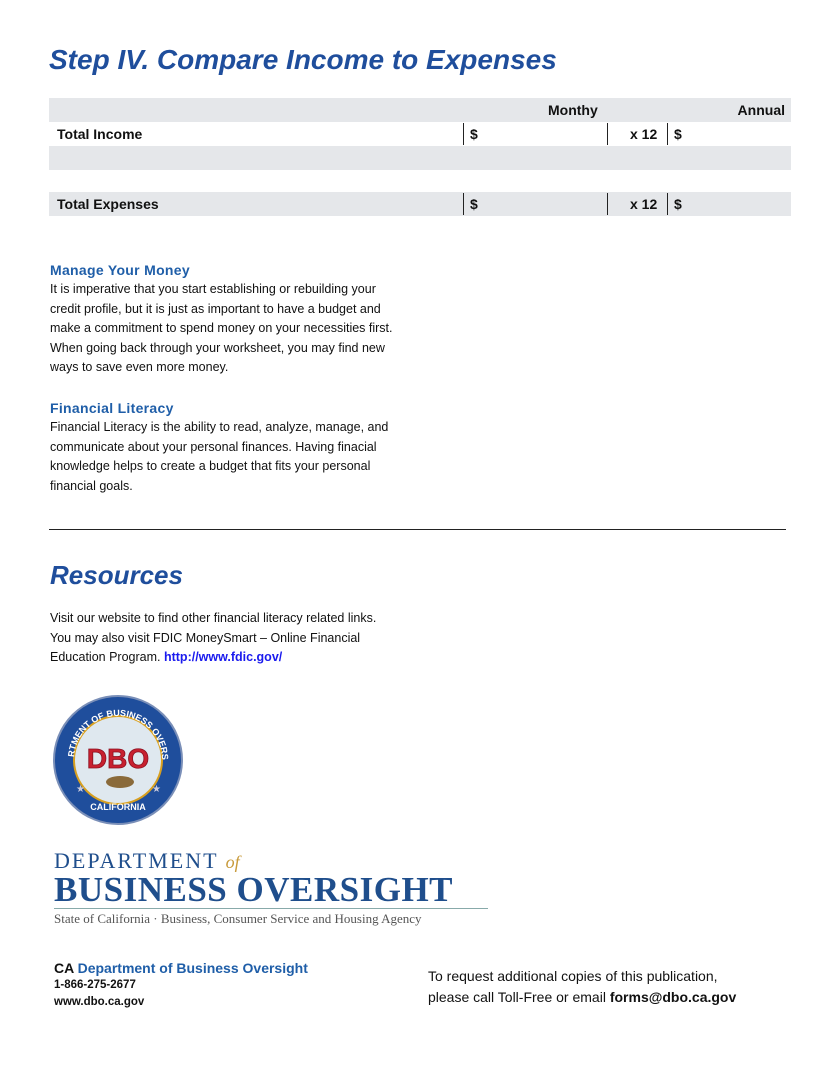  What do you see at coordinates (112, 408) in the screenshot?
I see `literacy-heading: Financial Literacy` at bounding box center [112, 408].